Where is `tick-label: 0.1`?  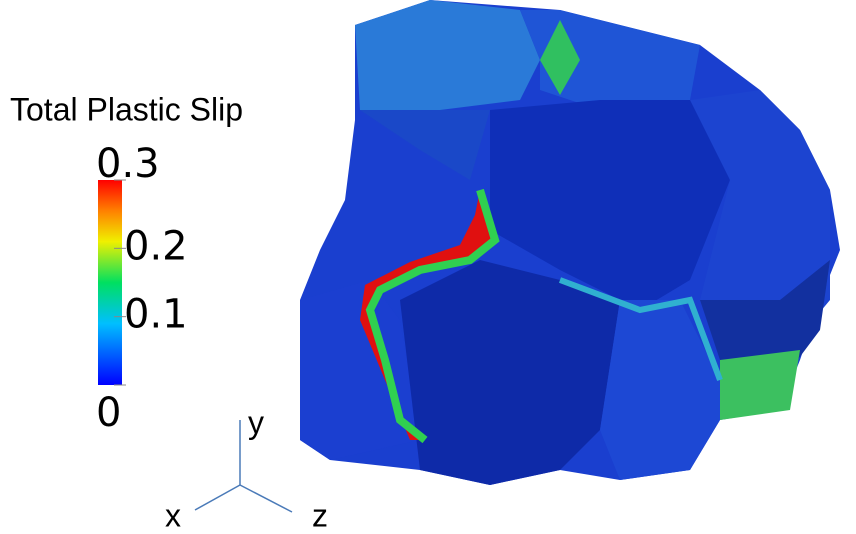 tick-label: 0.1 is located at coordinates (156, 315).